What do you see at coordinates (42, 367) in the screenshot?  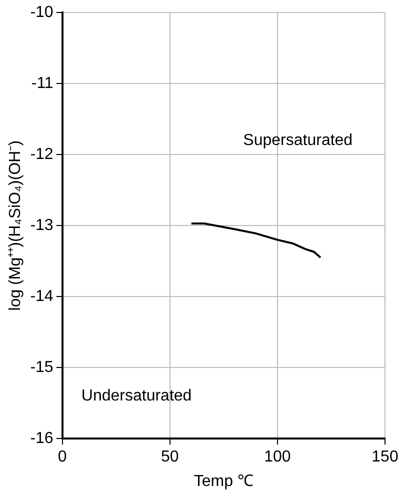 I see `y-tick-label: -15` at bounding box center [42, 367].